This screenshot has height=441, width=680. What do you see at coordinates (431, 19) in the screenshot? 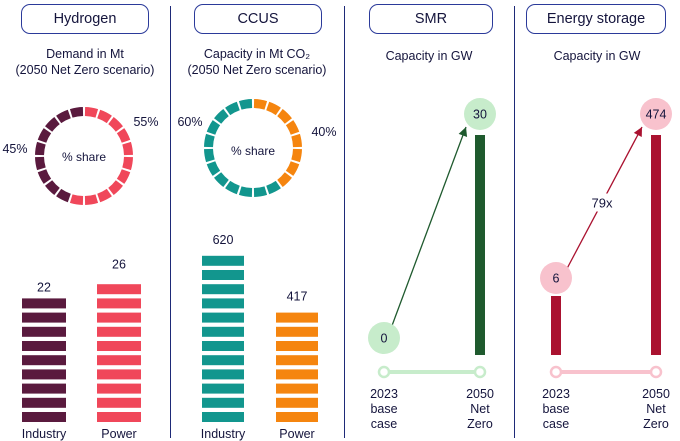
I see `smr-title: SMR` at bounding box center [431, 19].